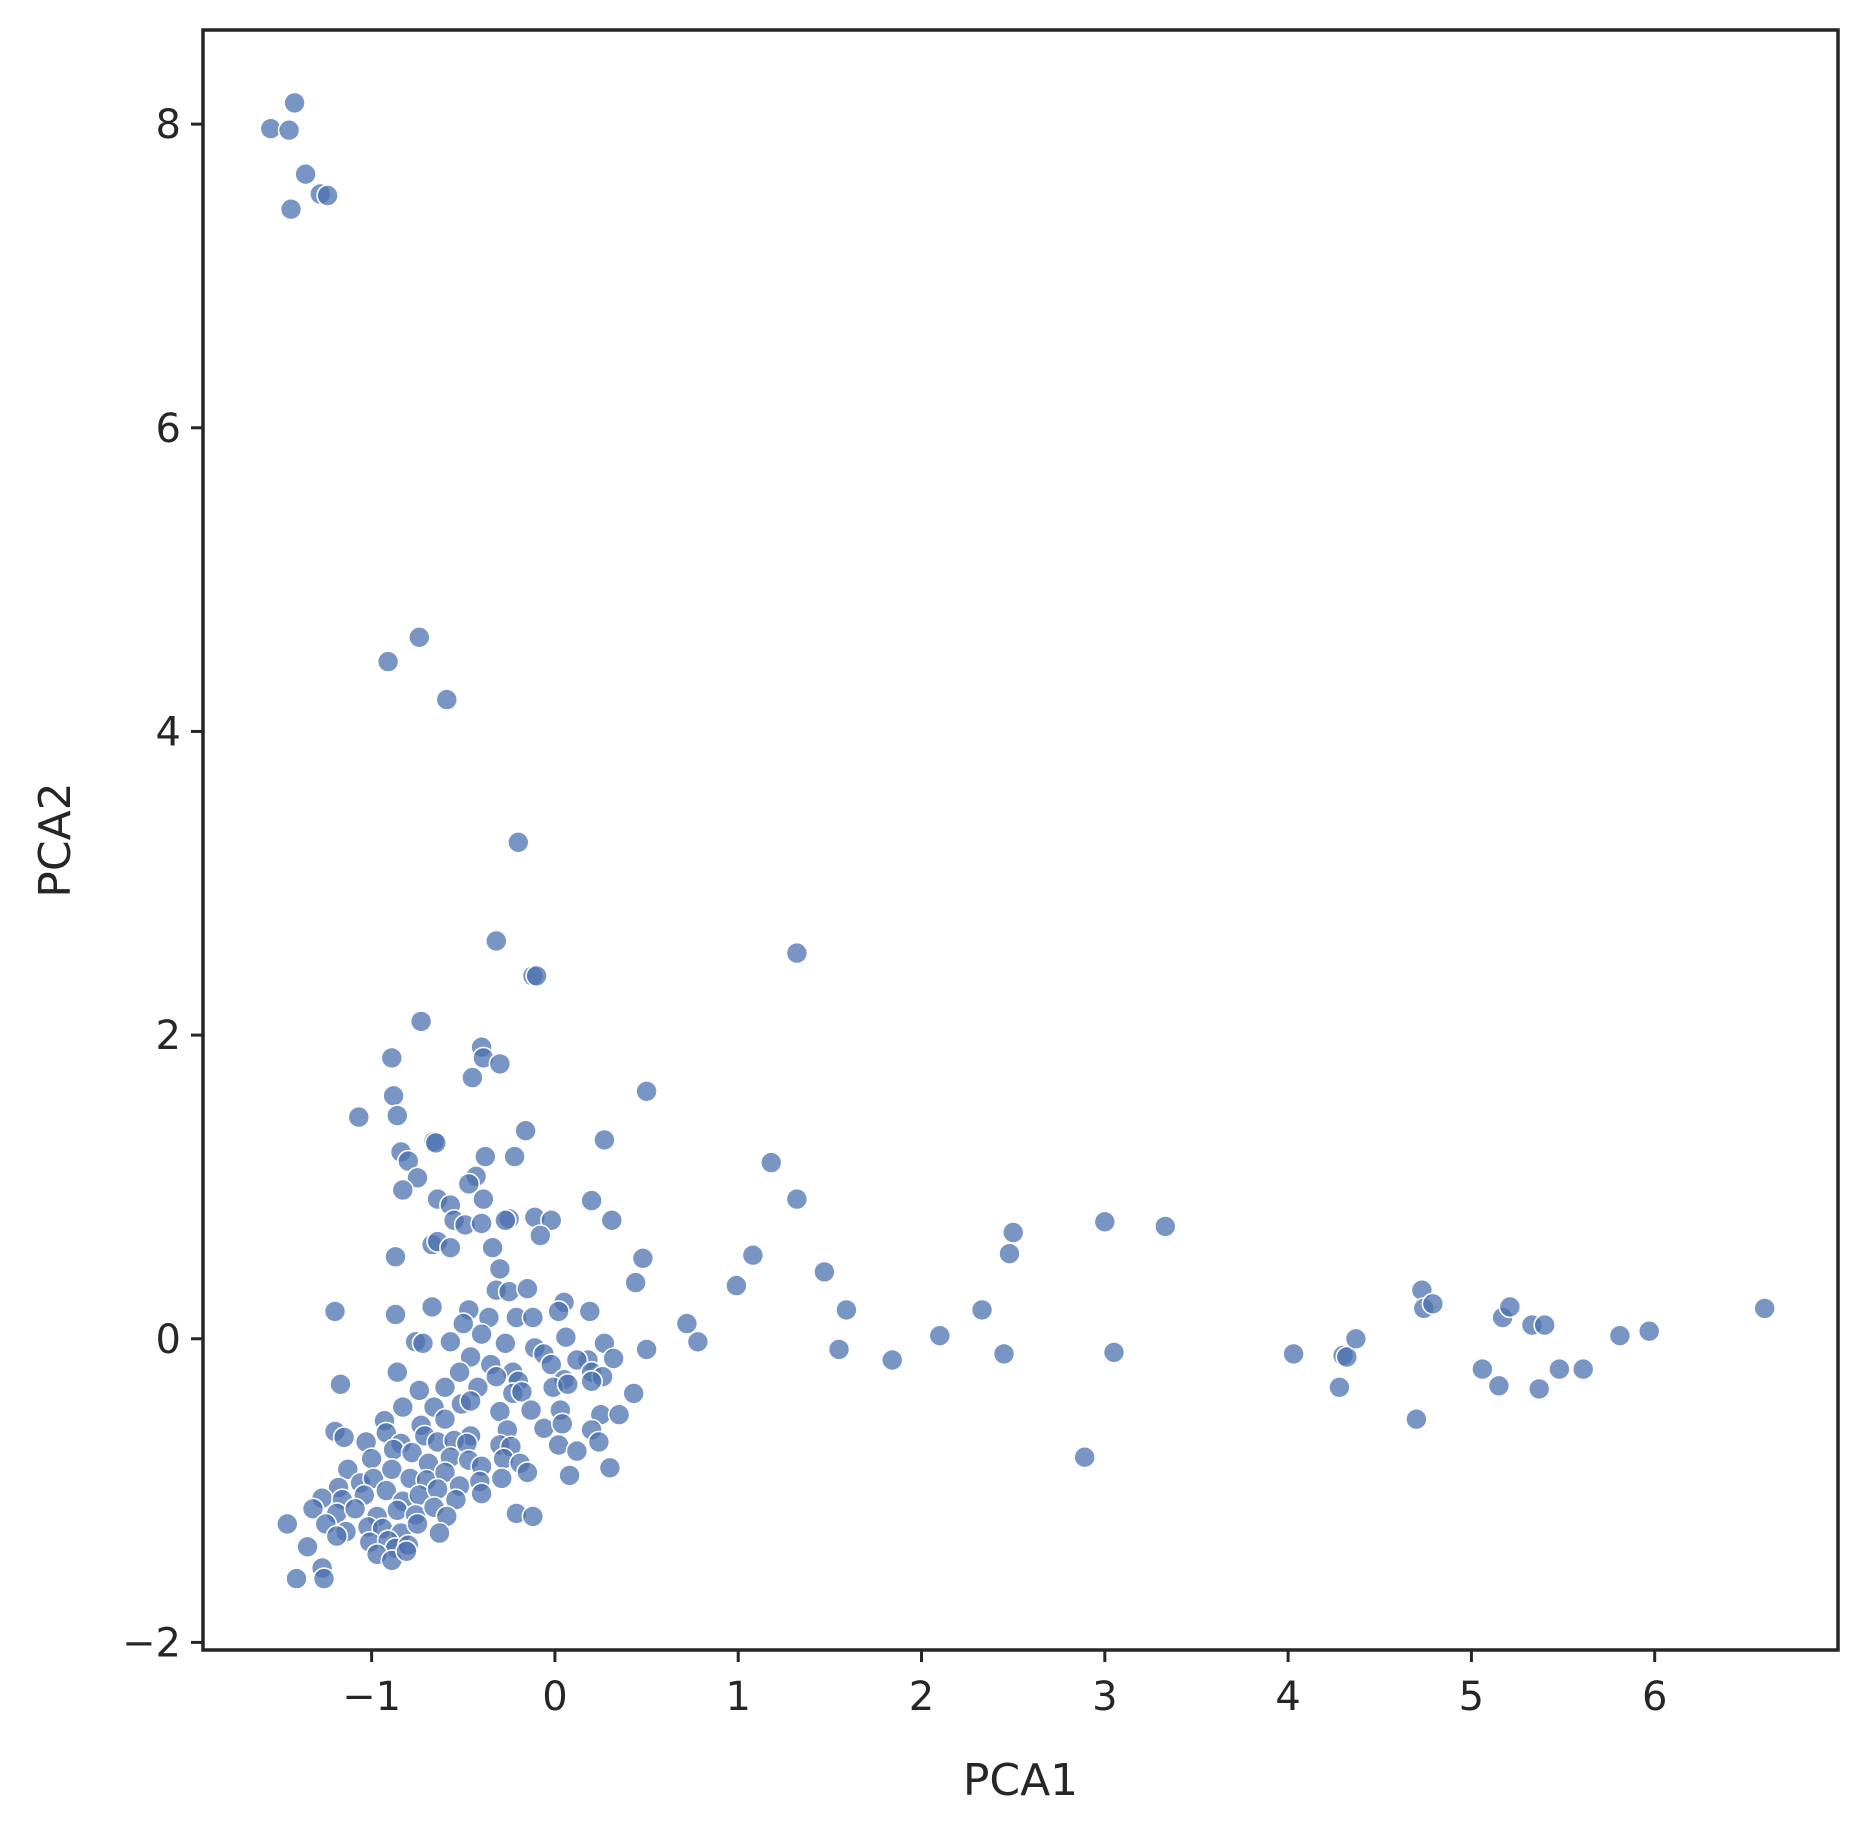  Describe the element at coordinates (168, 125) in the screenshot. I see `y-tick-label: 8` at that location.